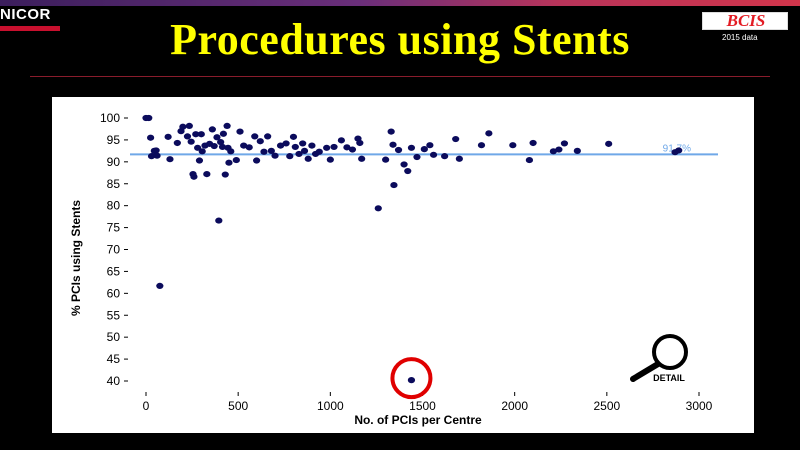 Image resolution: width=800 pixels, height=450 pixels. I want to click on y-tick-label: 60, so click(114, 293).